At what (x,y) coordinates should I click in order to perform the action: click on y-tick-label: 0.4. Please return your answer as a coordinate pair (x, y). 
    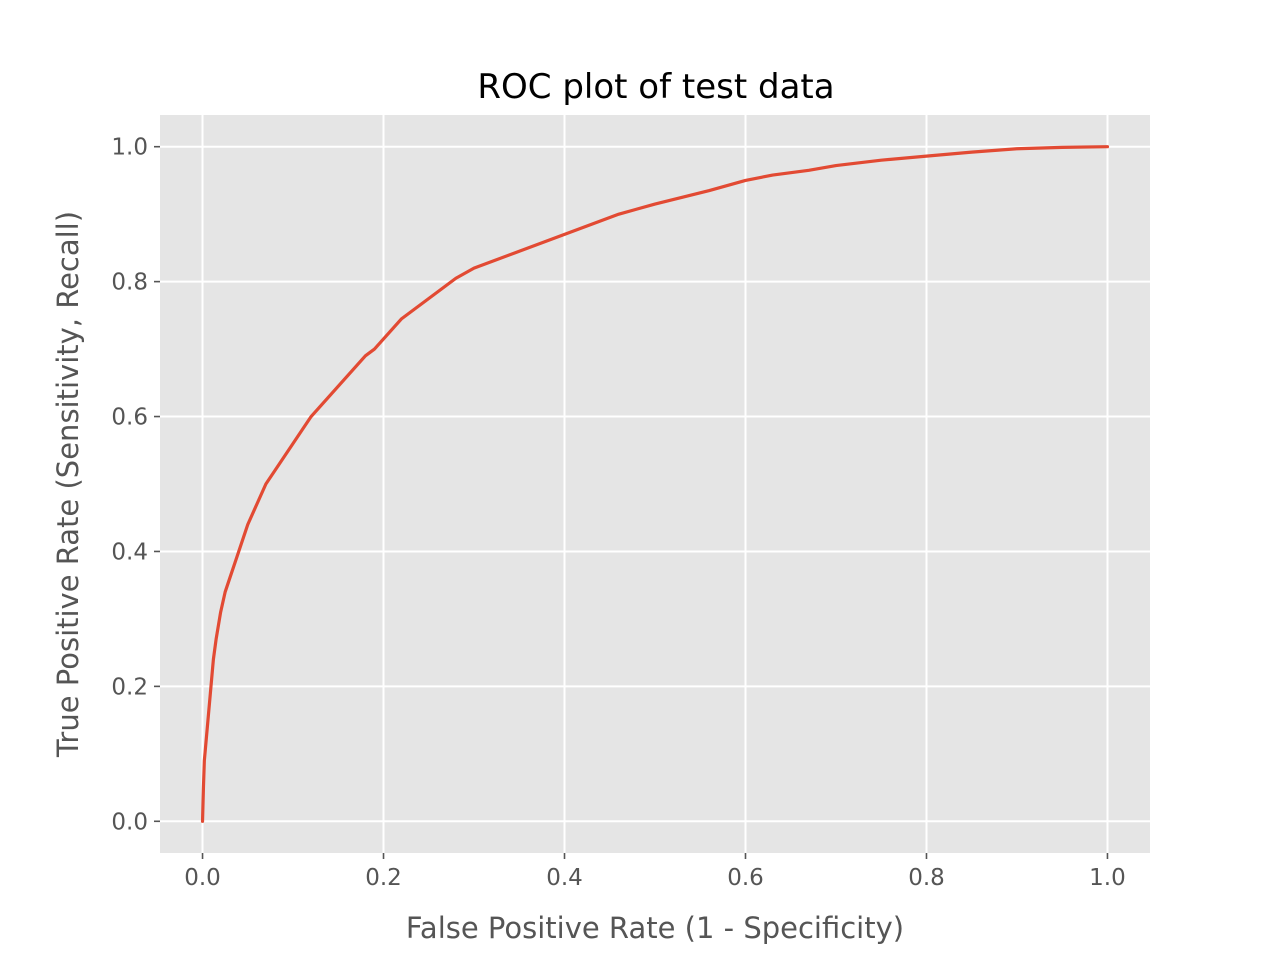
    Looking at the image, I should click on (129, 552).